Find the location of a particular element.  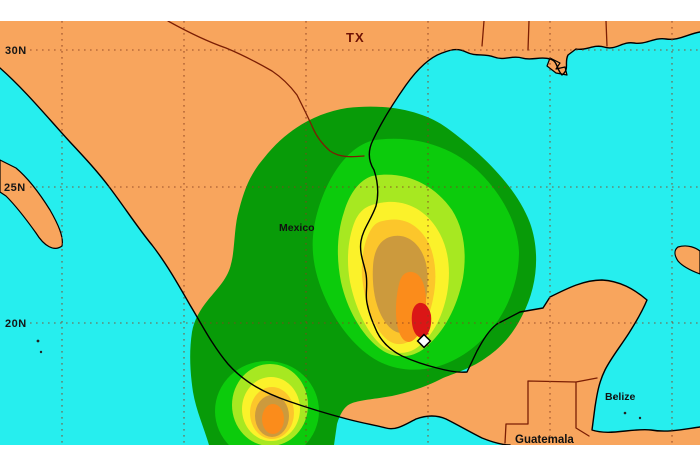

guatemala-belize-borders is located at coordinates (551, 410).